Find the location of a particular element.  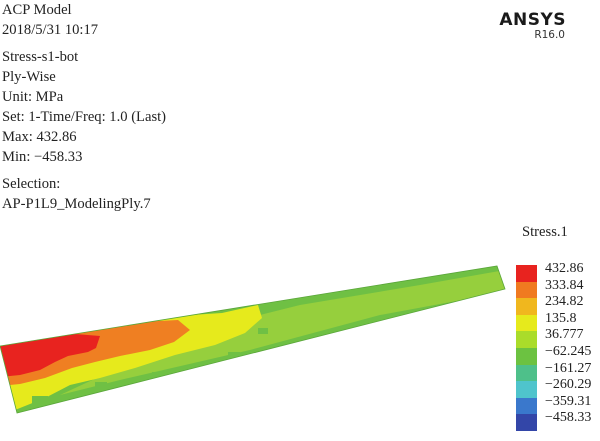

legend-value-label: 135.8 is located at coordinates (561, 318).